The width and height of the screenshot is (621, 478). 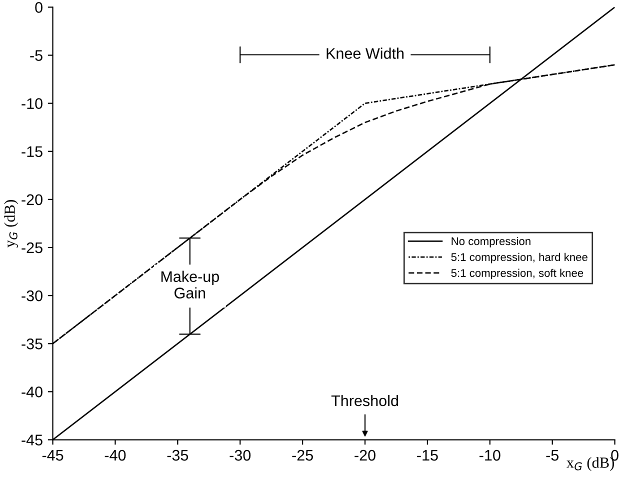 I want to click on annotation: Threshold, so click(x=364, y=400).